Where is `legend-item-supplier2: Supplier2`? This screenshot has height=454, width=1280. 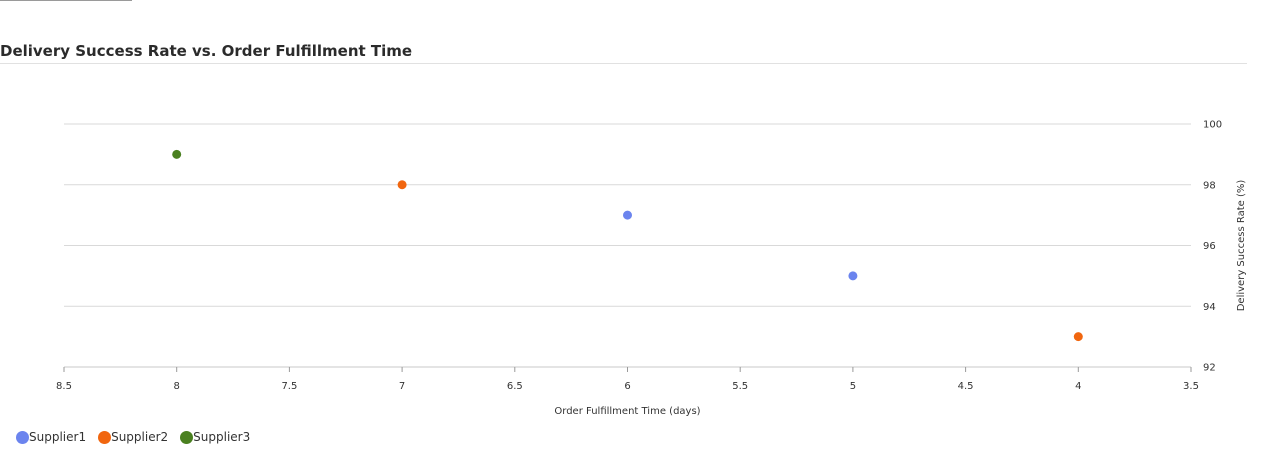
legend-item-supplier2: Supplier2 is located at coordinates (133, 437).